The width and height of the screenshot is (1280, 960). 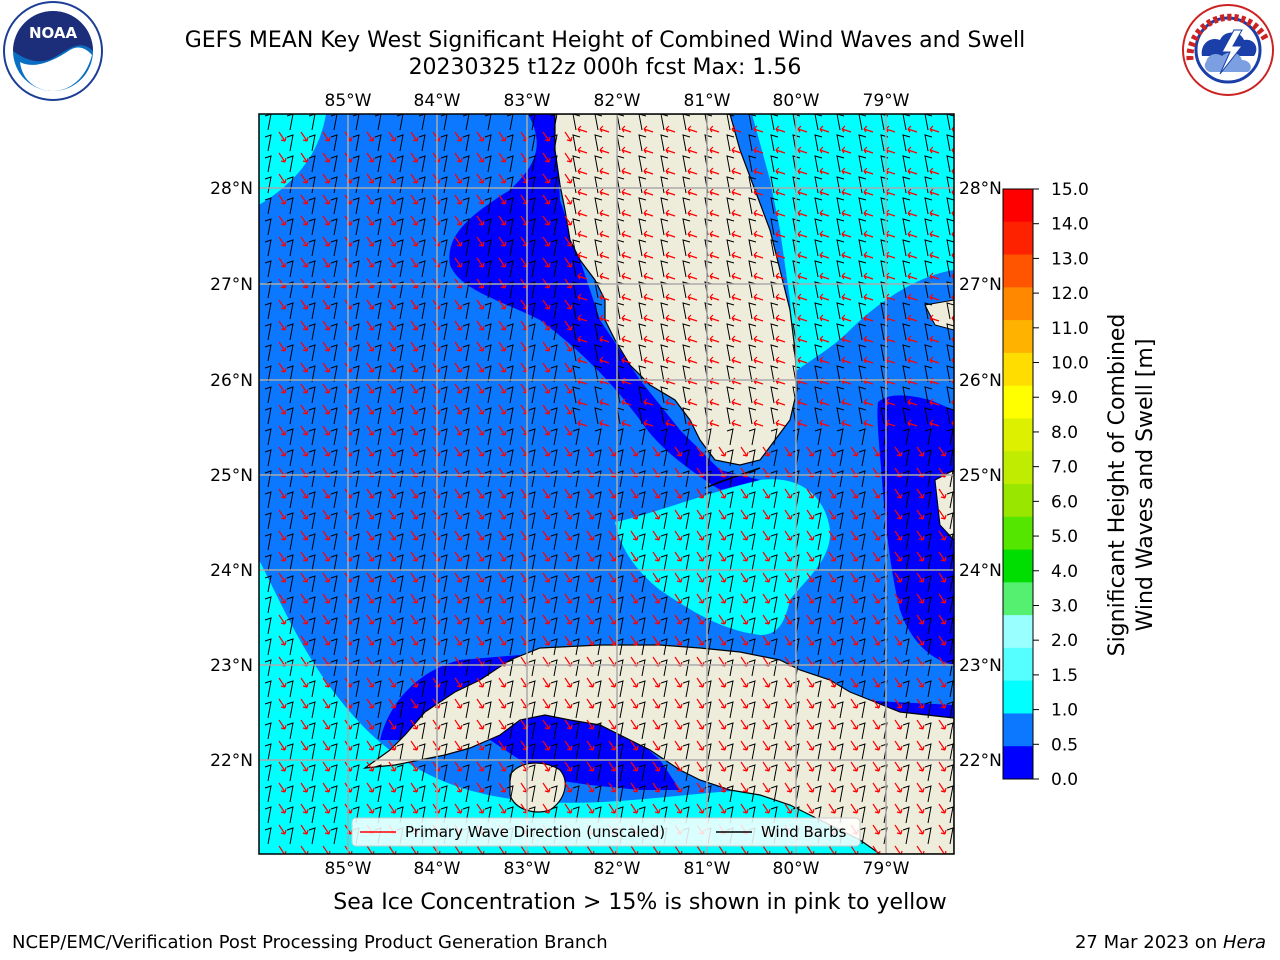 What do you see at coordinates (707, 101) in the screenshot?
I see `lon-label-top: 81°W` at bounding box center [707, 101].